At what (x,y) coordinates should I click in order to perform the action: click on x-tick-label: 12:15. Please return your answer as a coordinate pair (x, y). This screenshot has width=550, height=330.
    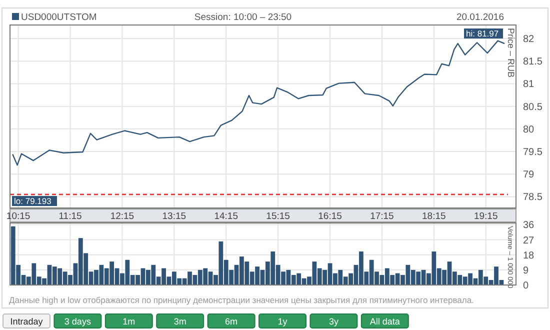
    Looking at the image, I should click on (122, 216).